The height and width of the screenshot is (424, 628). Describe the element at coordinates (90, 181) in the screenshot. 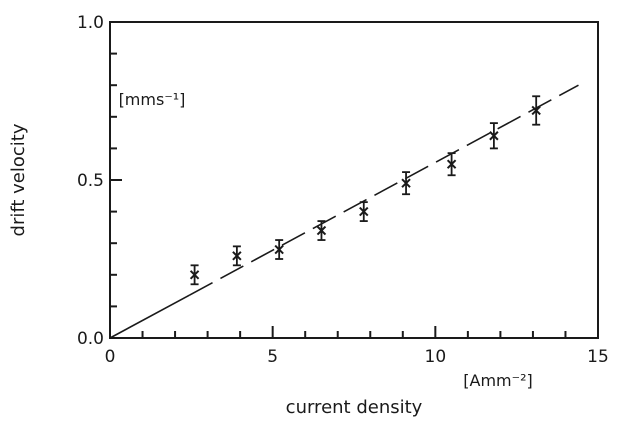

I see `y-tick-label: 0.5` at that location.